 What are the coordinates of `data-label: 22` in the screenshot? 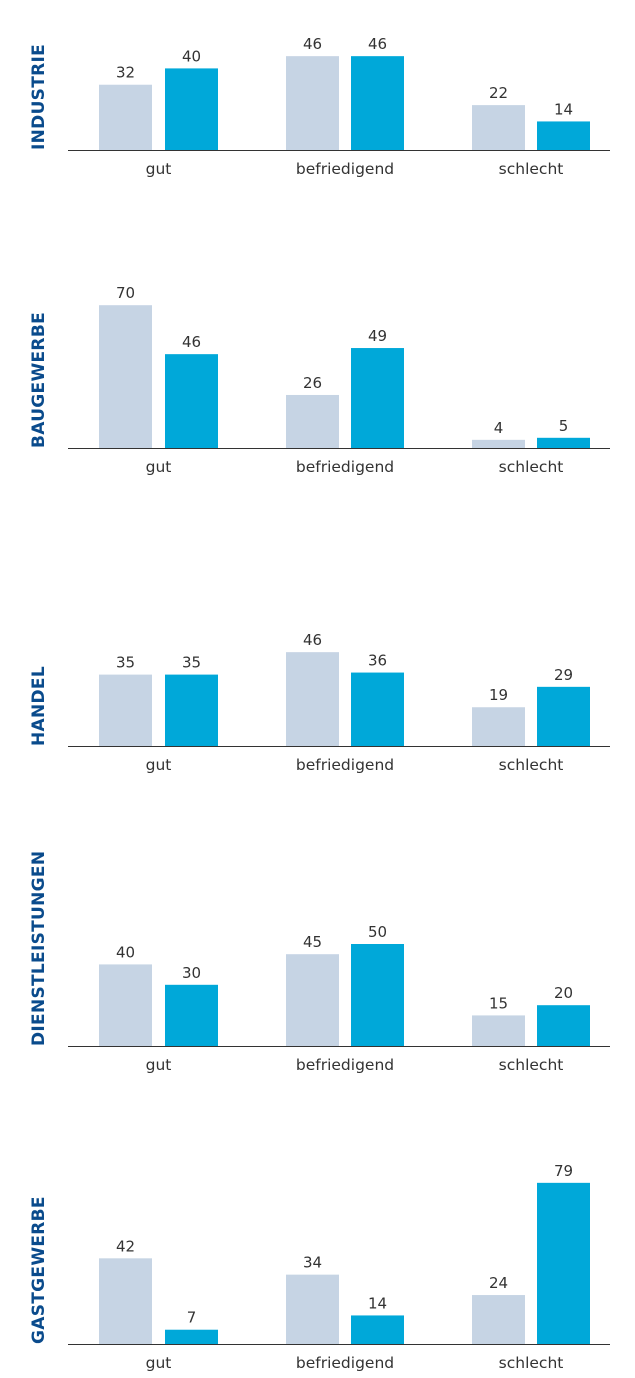 It's located at (498, 93).